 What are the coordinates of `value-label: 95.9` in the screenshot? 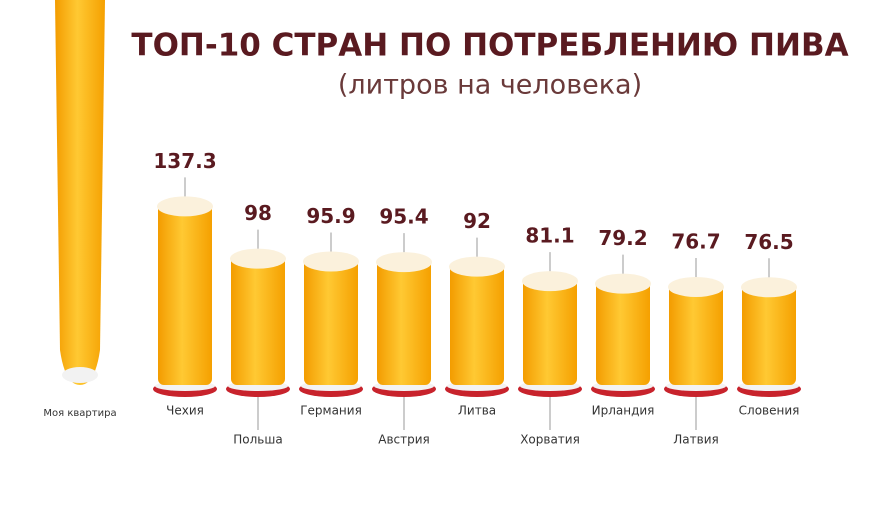 It's located at (330, 216).